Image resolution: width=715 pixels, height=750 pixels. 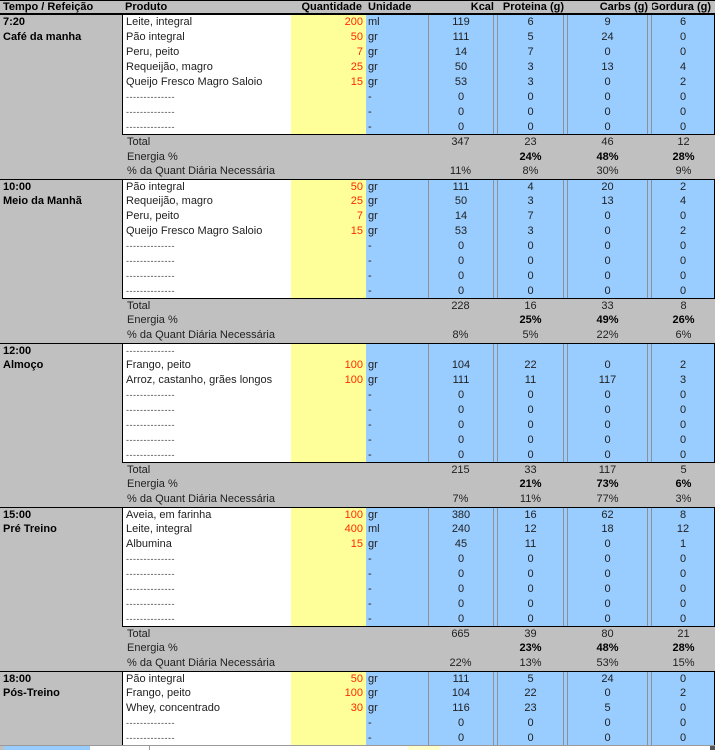 I want to click on fat-value: 8, so click(x=683, y=305).